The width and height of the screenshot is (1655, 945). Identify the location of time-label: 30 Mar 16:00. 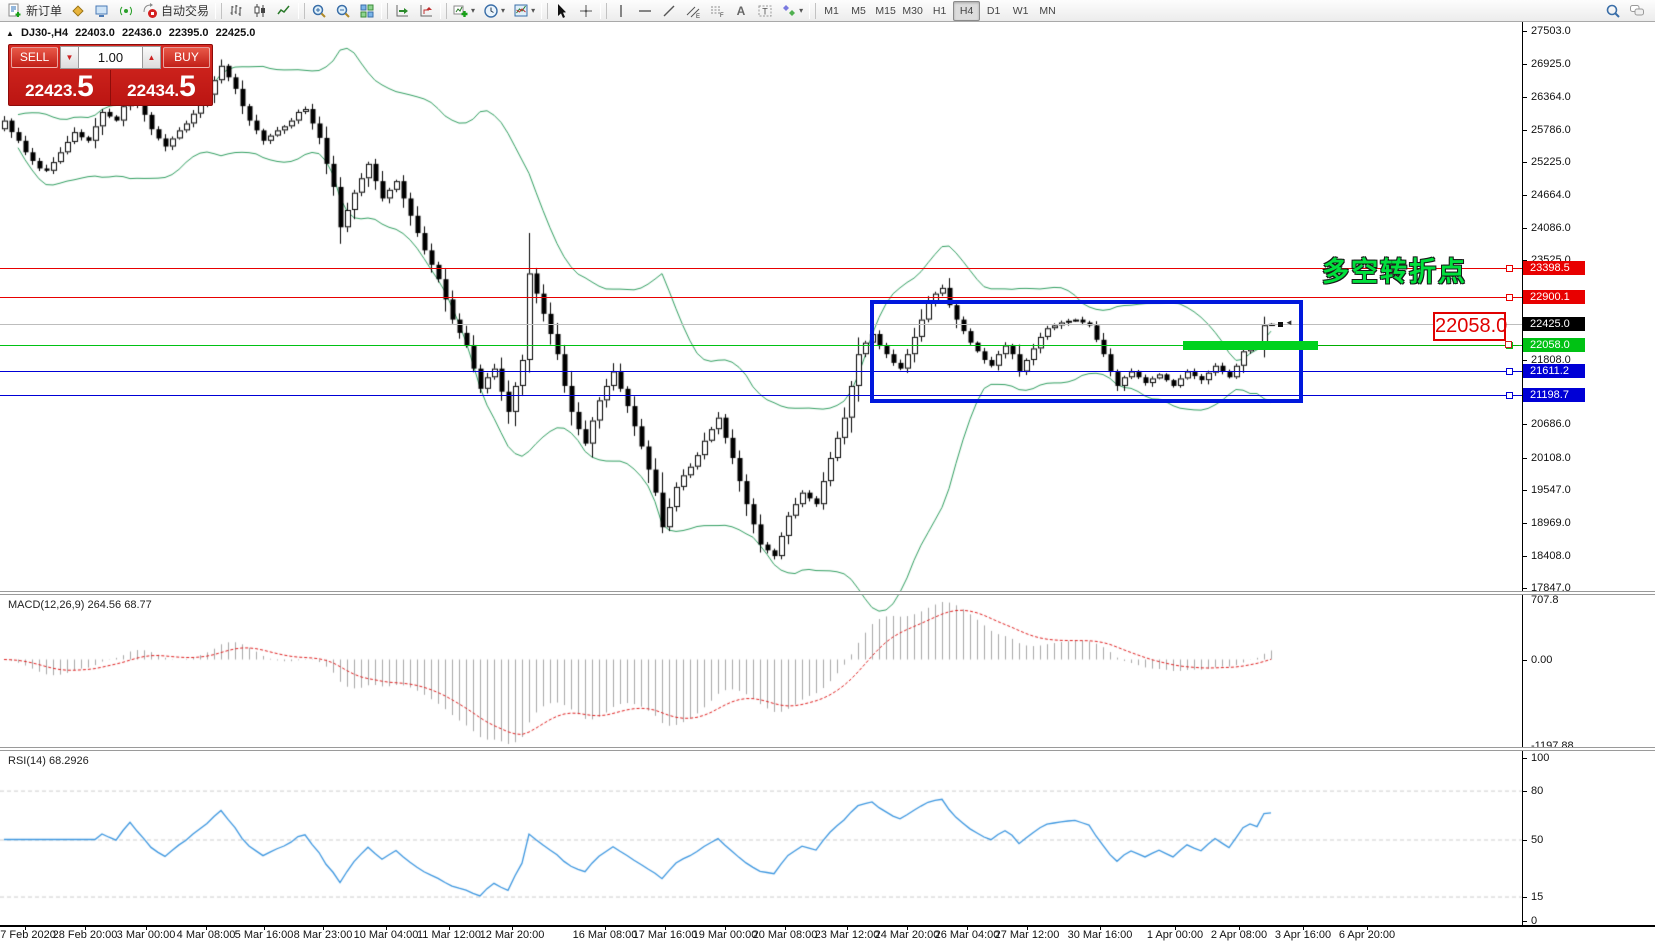
(1100, 935).